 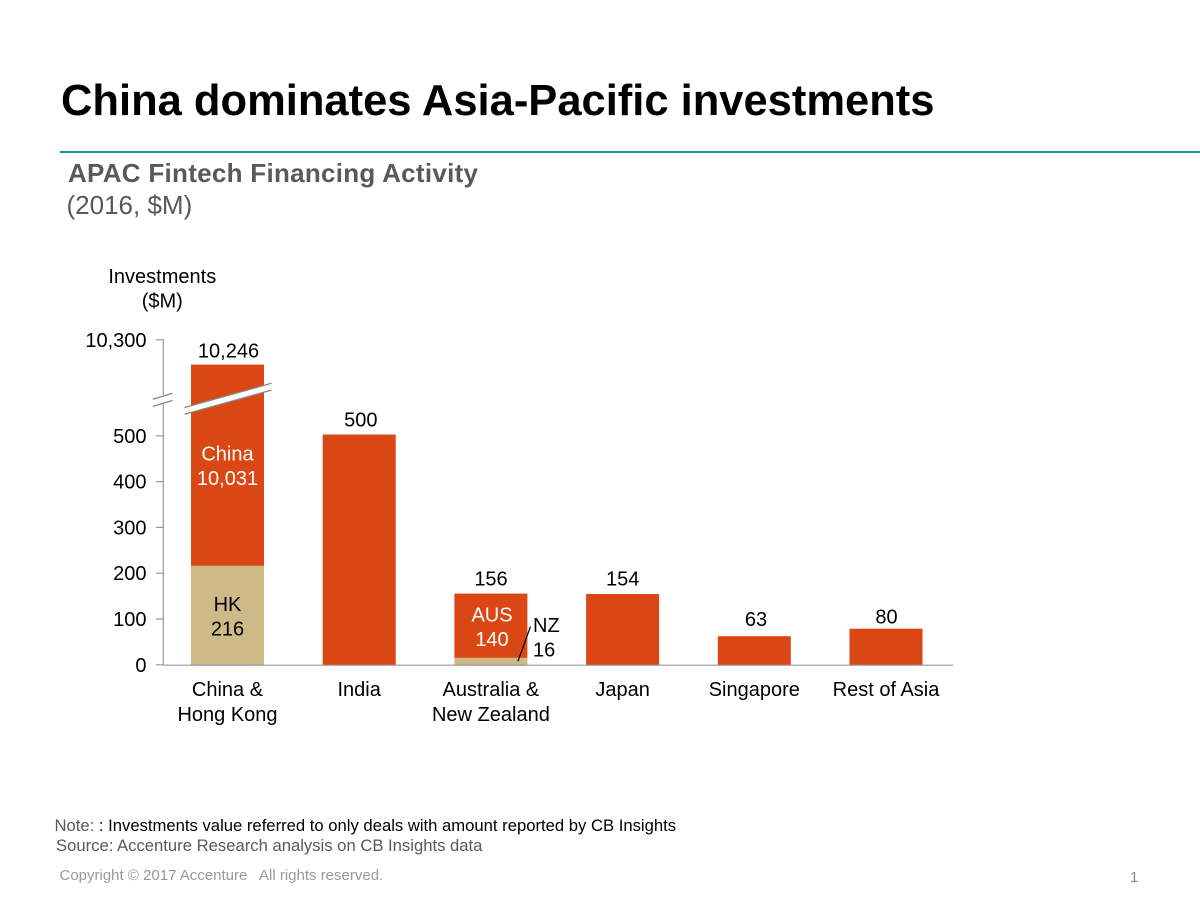 I want to click on svg-text: Hong Kong, so click(x=227, y=715).